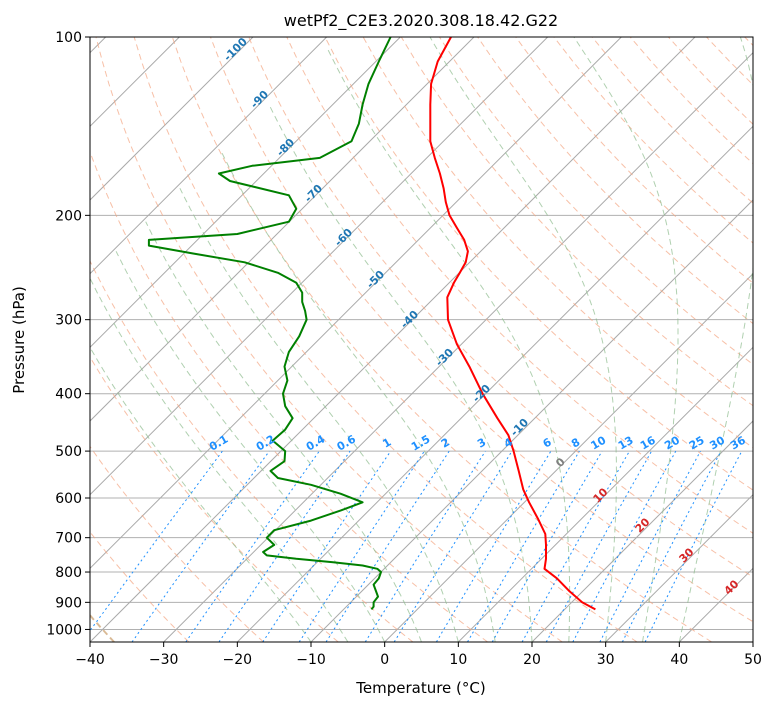 The height and width of the screenshot is (708, 775). Describe the element at coordinates (164, 660) in the screenshot. I see `x-tick-label: −30` at that location.